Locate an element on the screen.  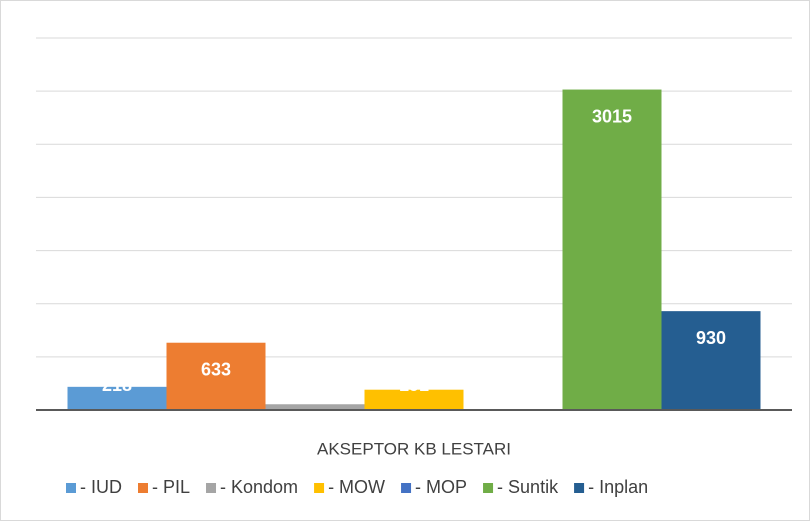
data-label: 930 is located at coordinates (711, 338).